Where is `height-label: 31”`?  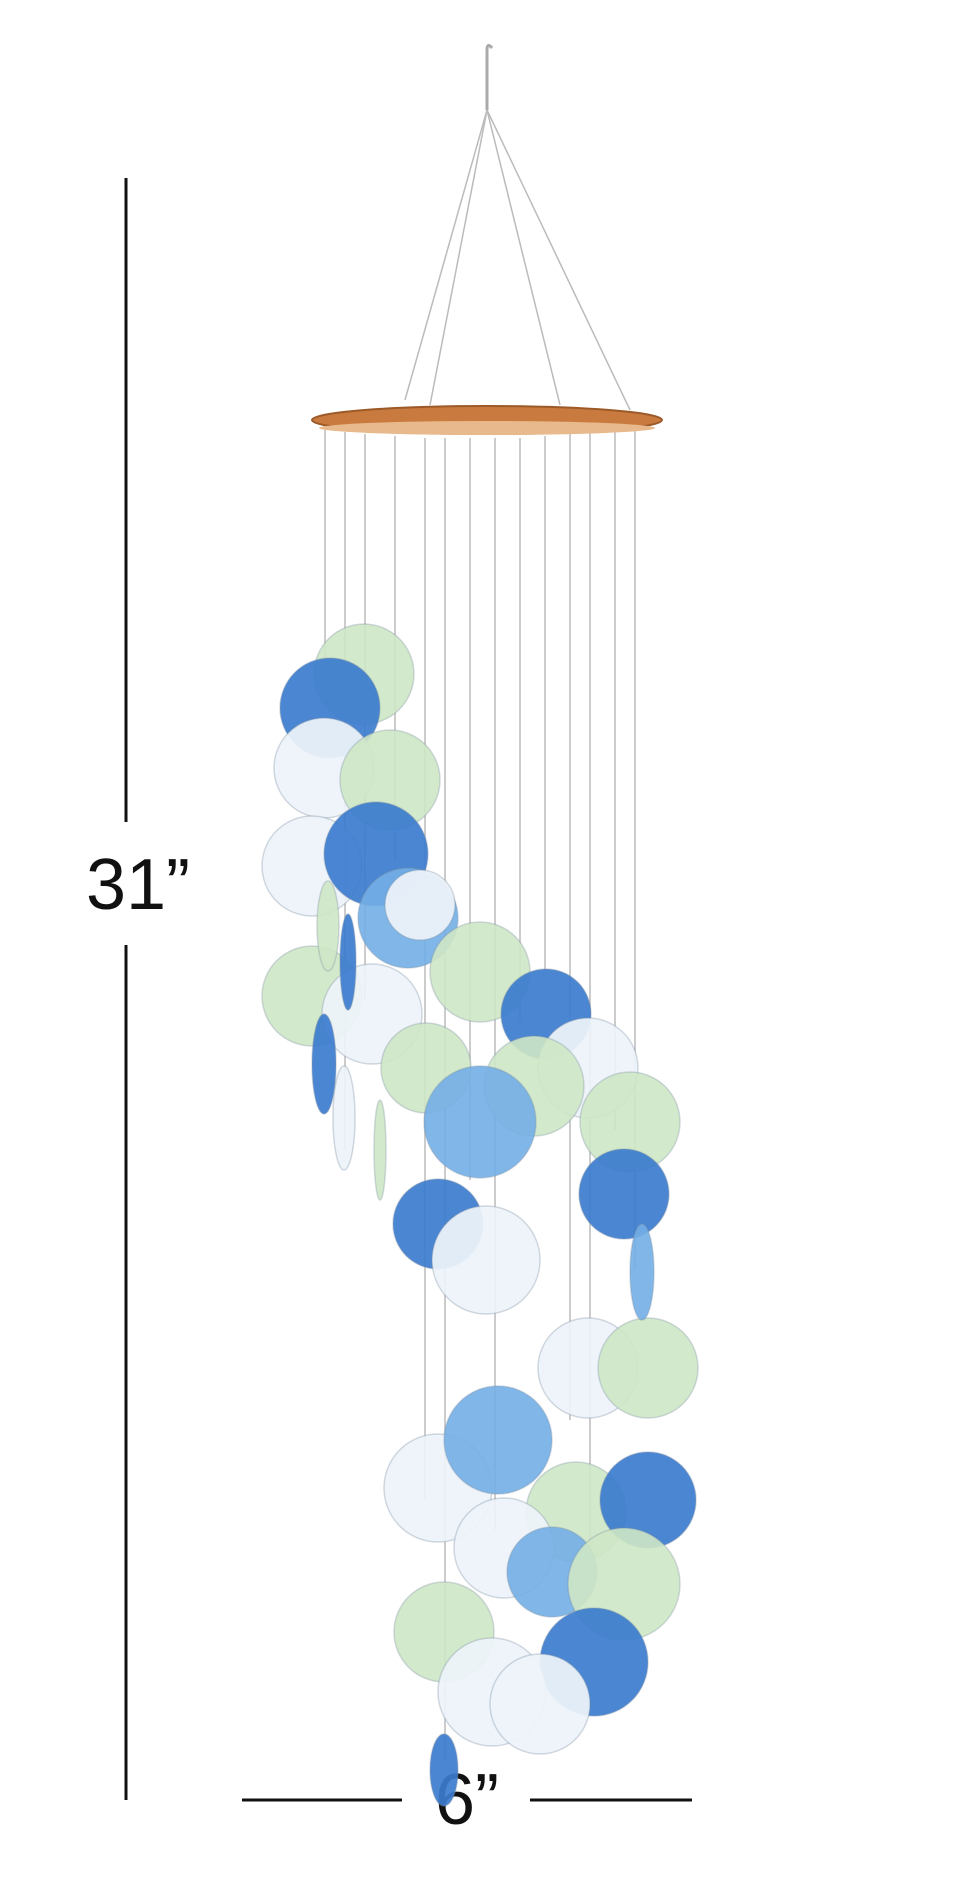 height-label: 31” is located at coordinates (138, 885).